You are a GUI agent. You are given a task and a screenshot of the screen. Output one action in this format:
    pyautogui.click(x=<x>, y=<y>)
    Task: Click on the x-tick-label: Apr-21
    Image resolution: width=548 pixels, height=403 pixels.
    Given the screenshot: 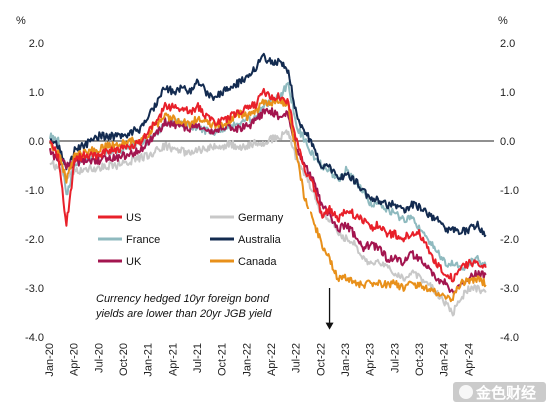 What is the action you would take?
    pyautogui.click(x=173, y=359)
    